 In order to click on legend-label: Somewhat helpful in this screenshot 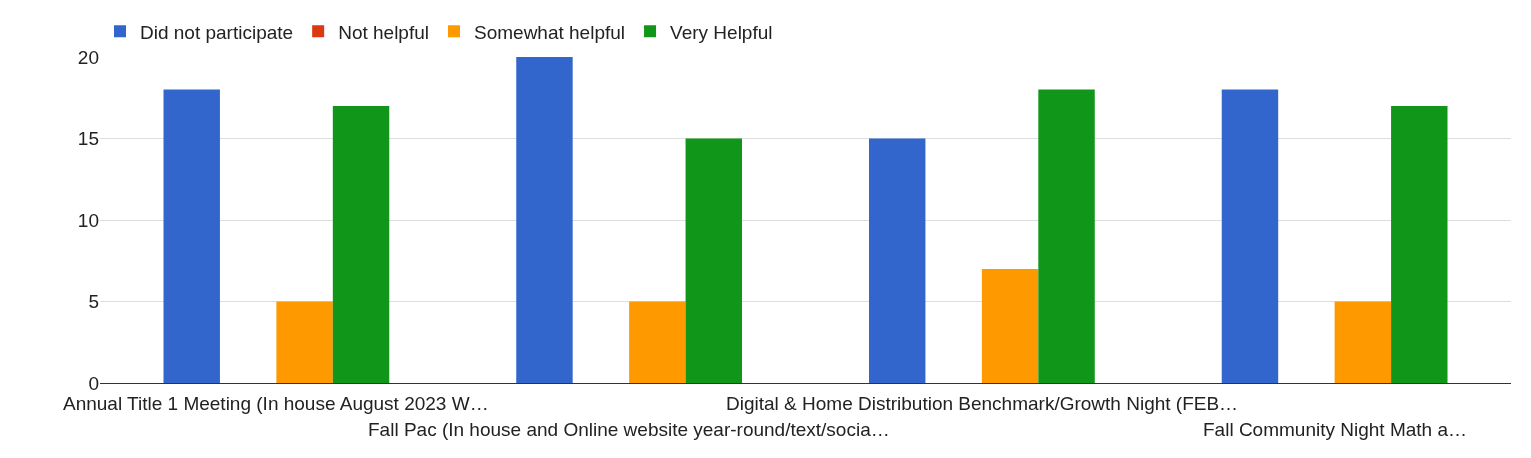, I will do `click(550, 32)`.